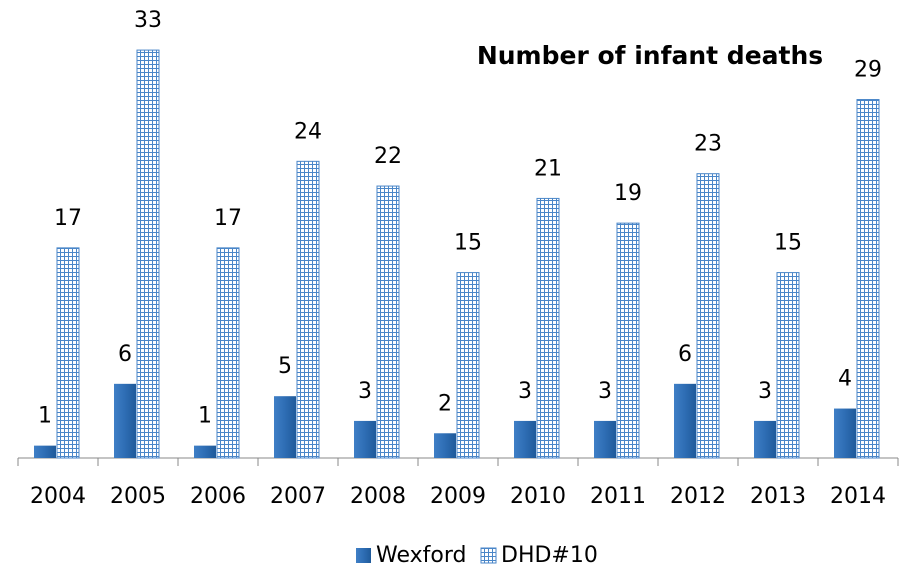 The image size is (900, 580). I want to click on data-label: 22, so click(388, 156).